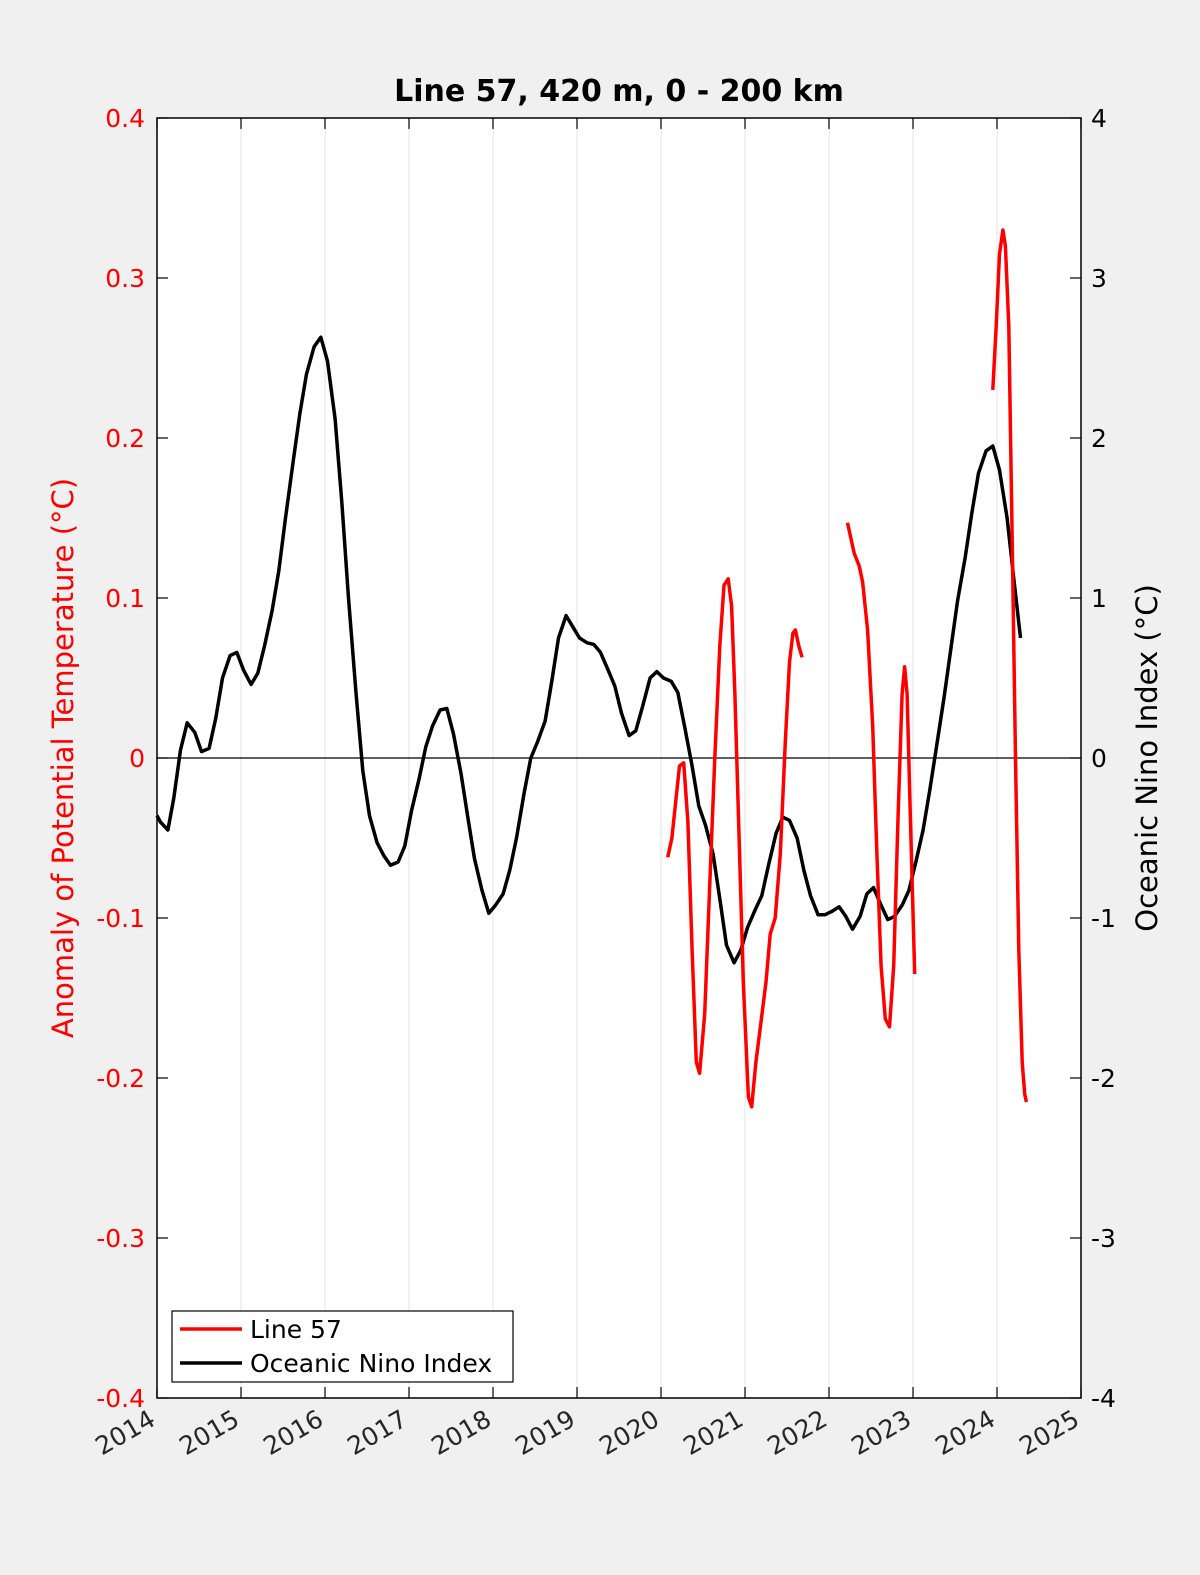 This screenshot has width=1200, height=1575. Describe the element at coordinates (120, 918) in the screenshot. I see `y-left-tick-label: -0.1` at that location.